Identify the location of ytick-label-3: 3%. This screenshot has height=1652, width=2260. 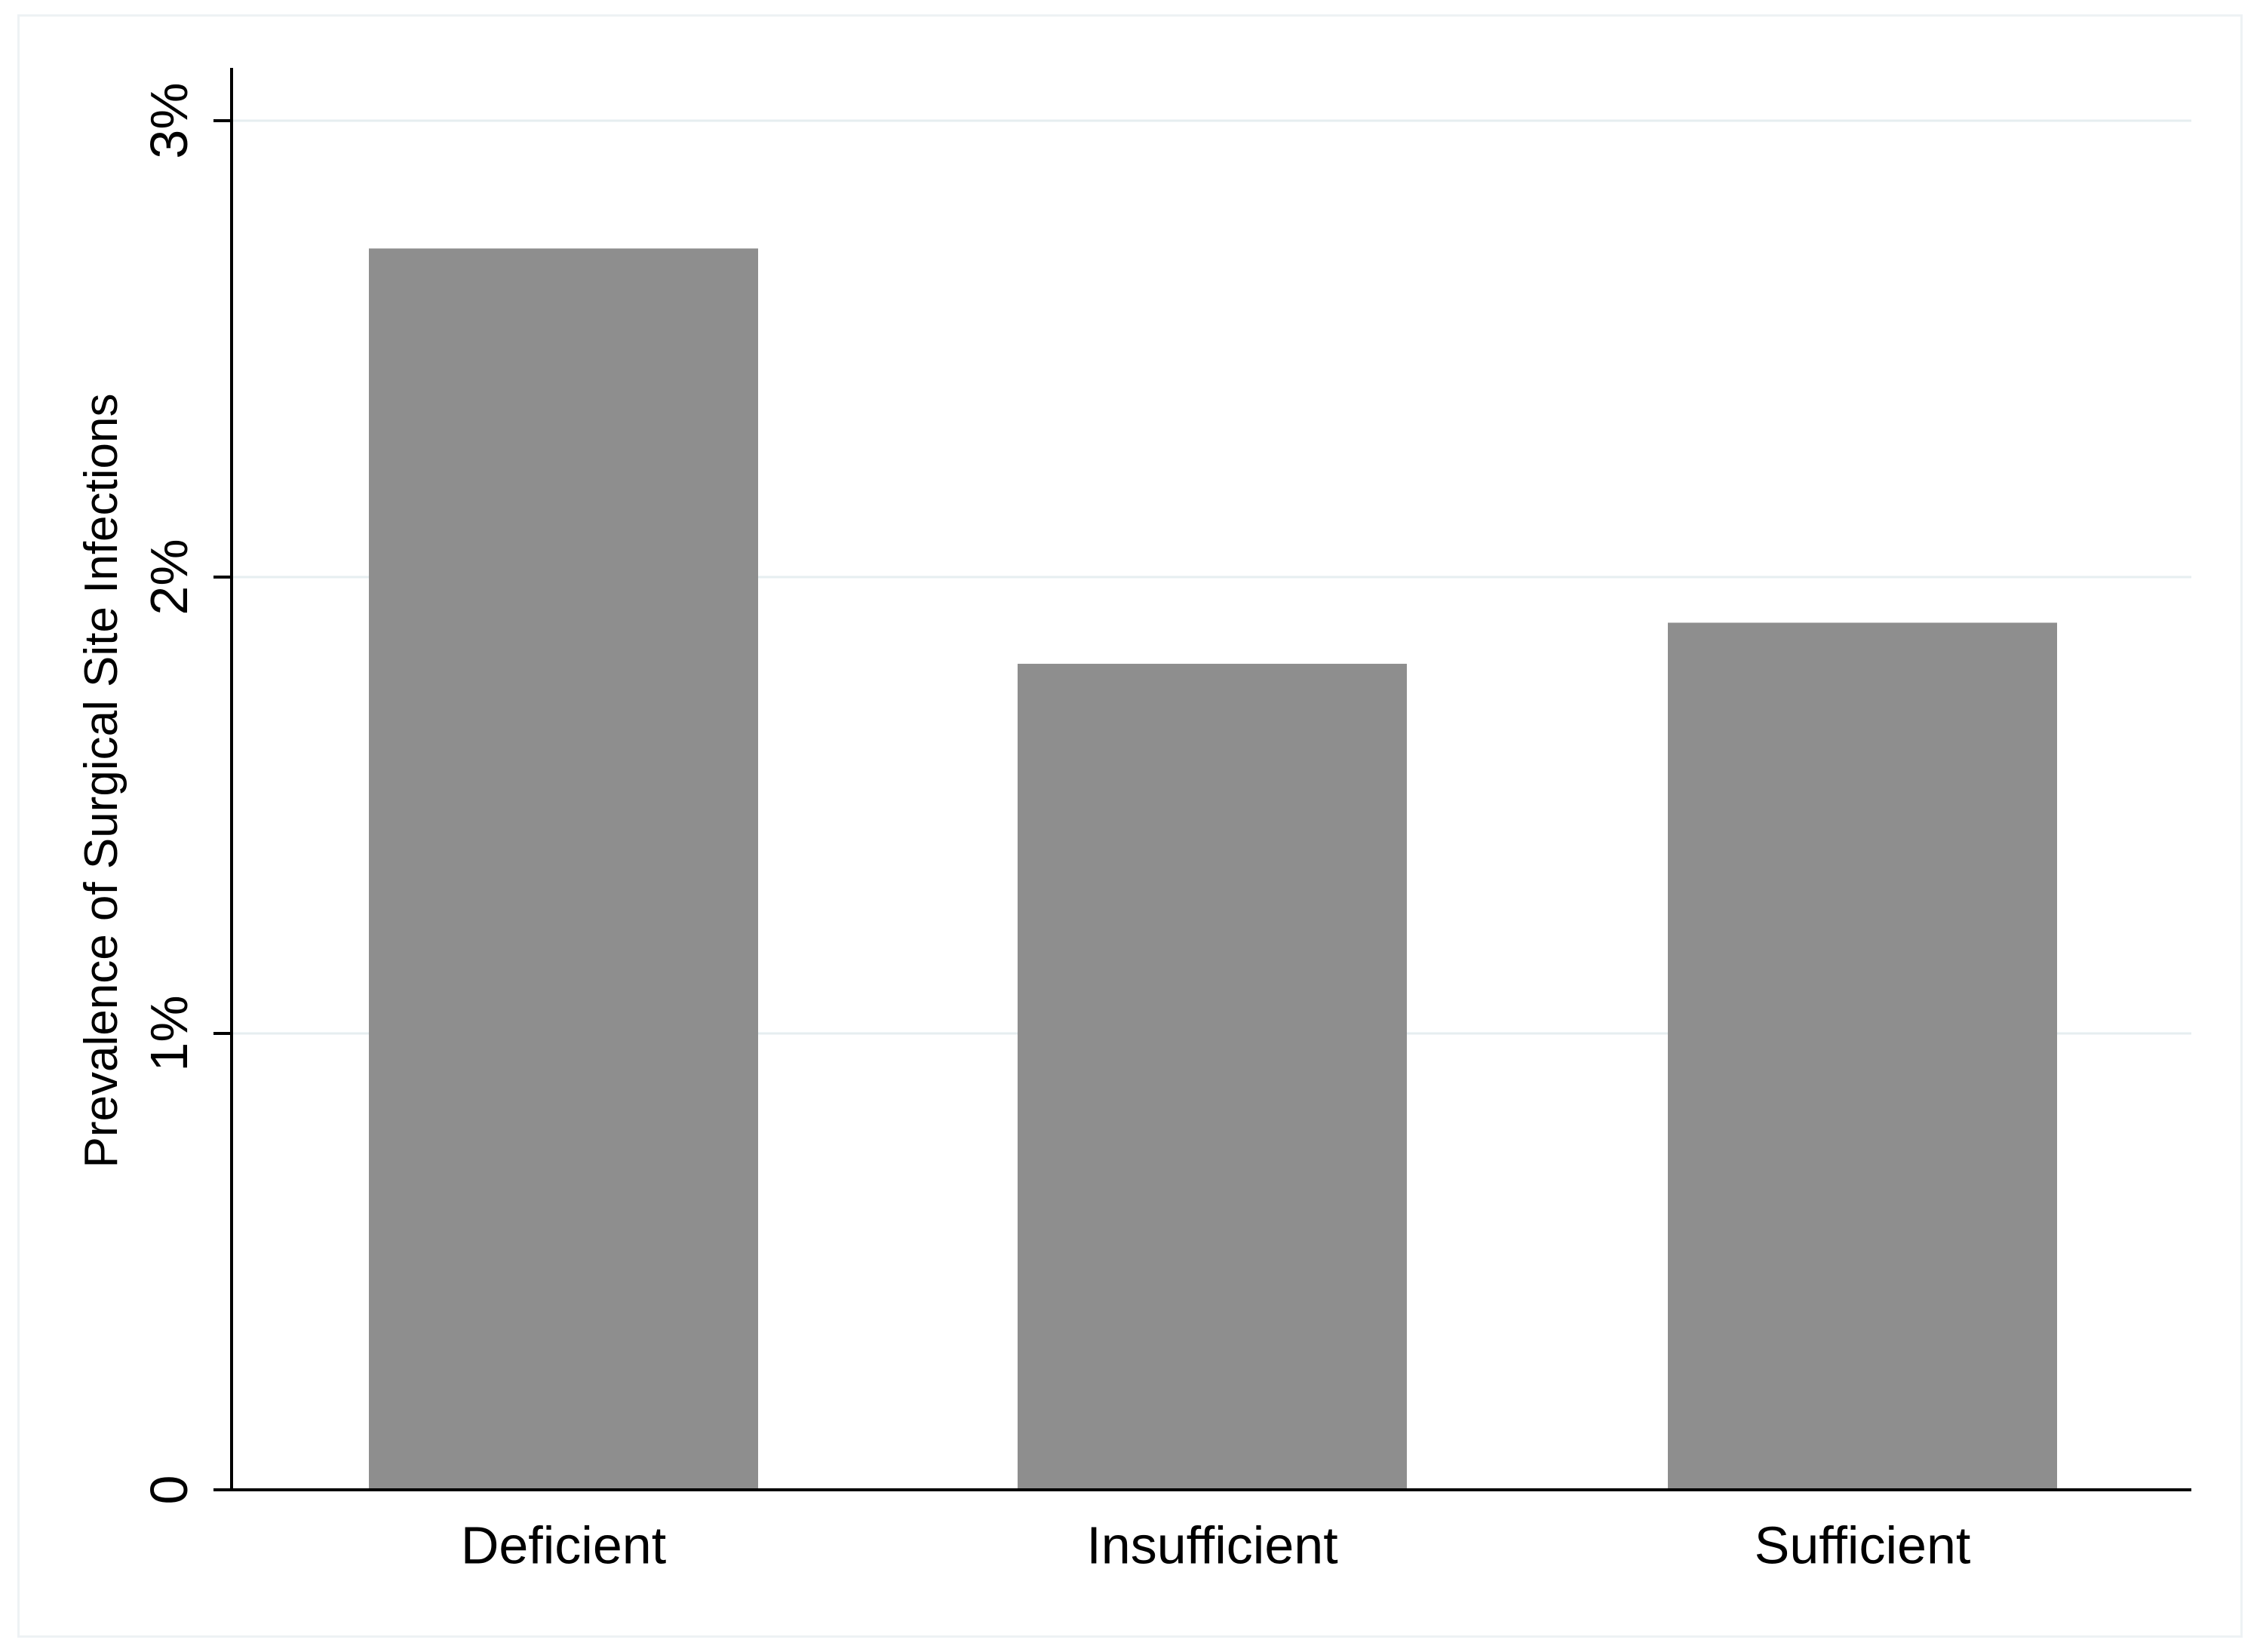
(169, 120).